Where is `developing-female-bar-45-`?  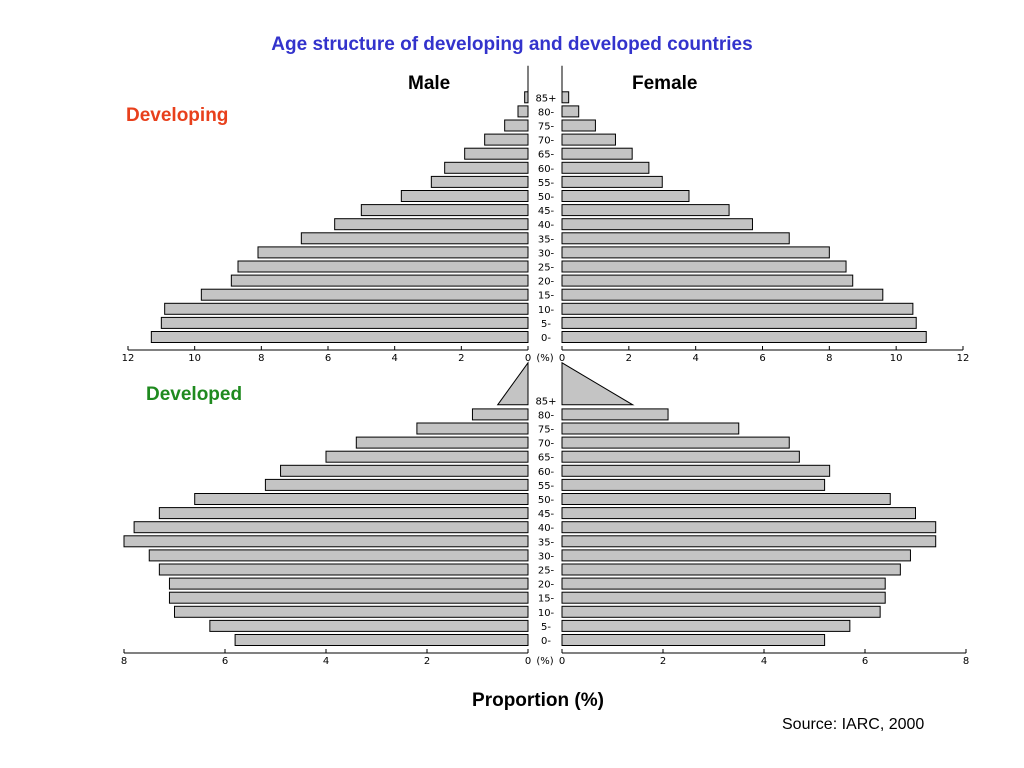 developing-female-bar-45- is located at coordinates (645, 210).